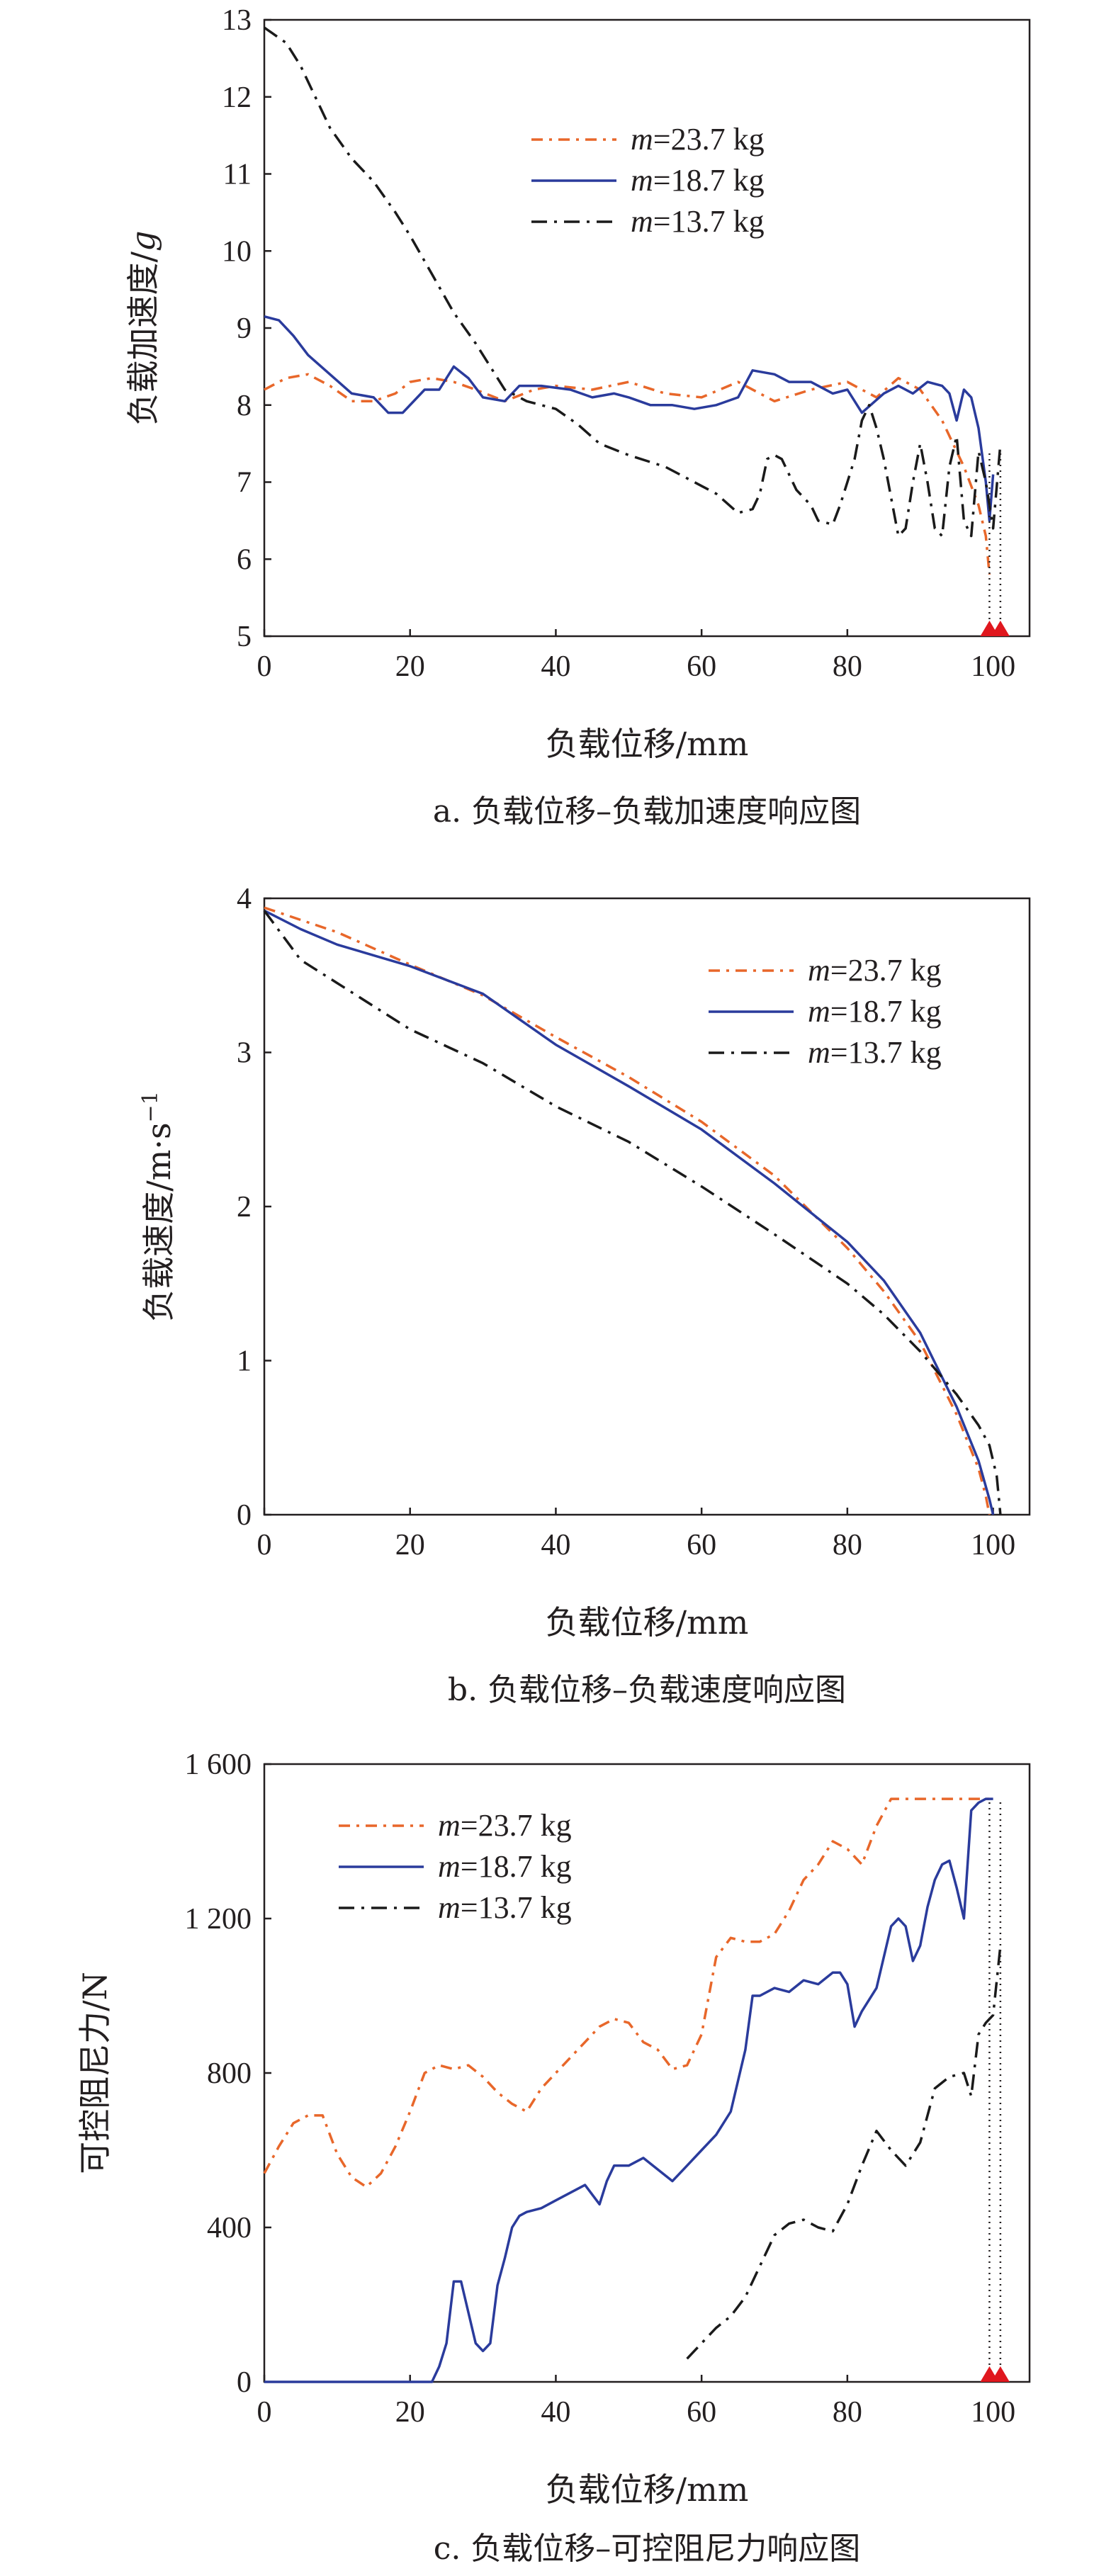 The width and height of the screenshot is (1116, 2576). I want to click on y-tick-label: 4, so click(244, 899).